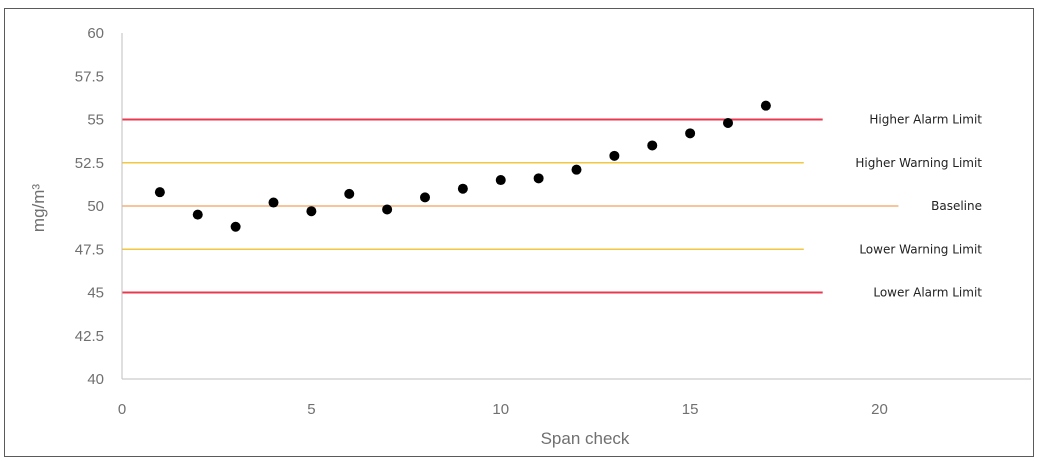 This screenshot has height=461, width=1039. I want to click on x-tick-labels: 0 5 10 15 20, so click(503, 409).